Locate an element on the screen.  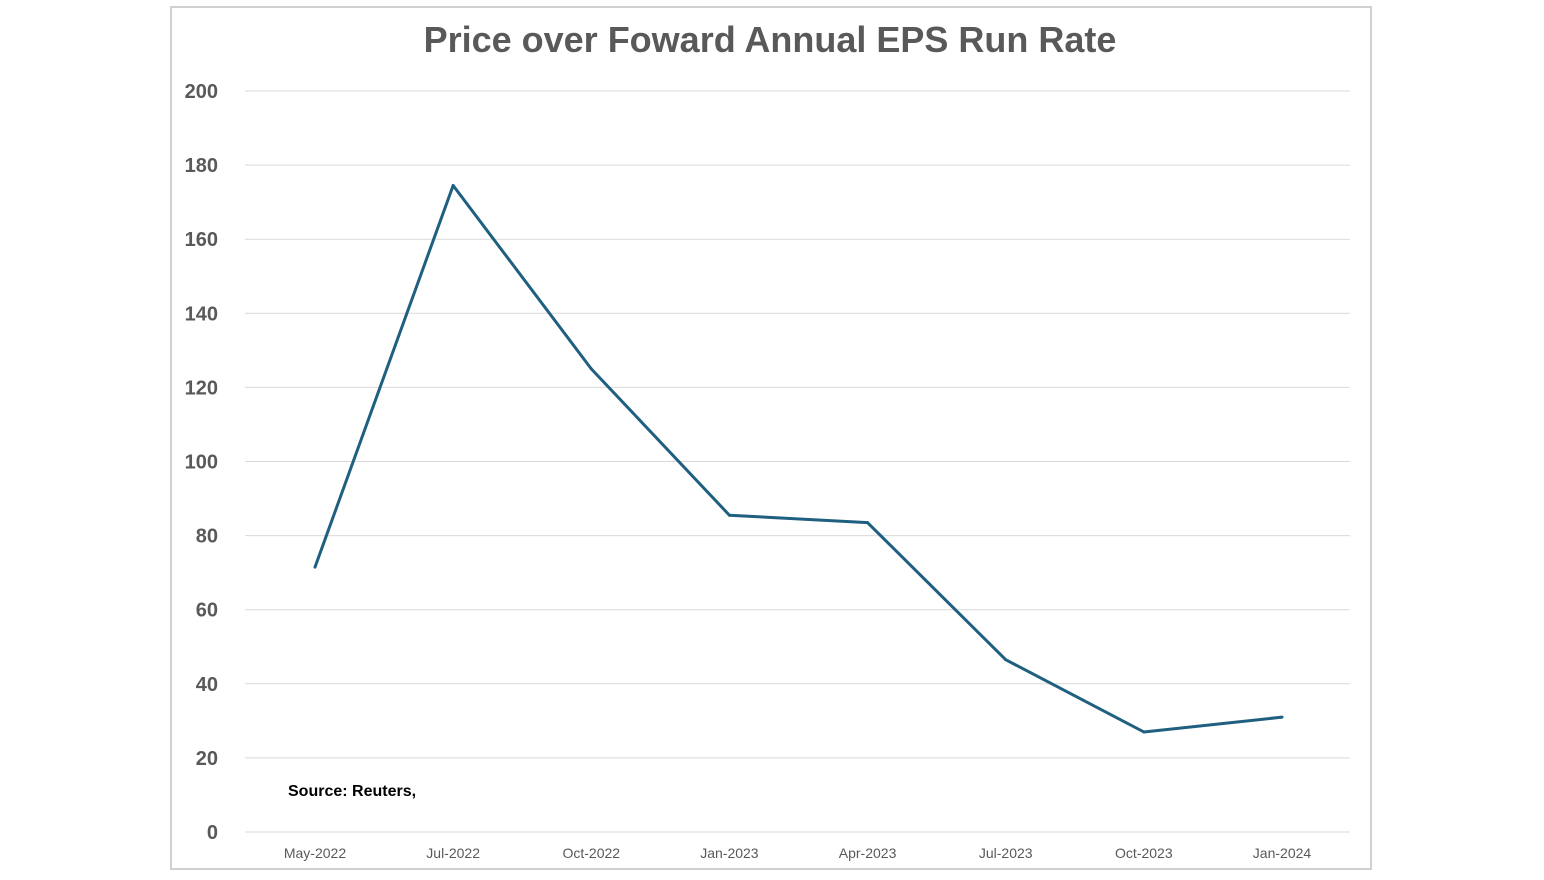
y-tick-label: 160 is located at coordinates (201, 240).